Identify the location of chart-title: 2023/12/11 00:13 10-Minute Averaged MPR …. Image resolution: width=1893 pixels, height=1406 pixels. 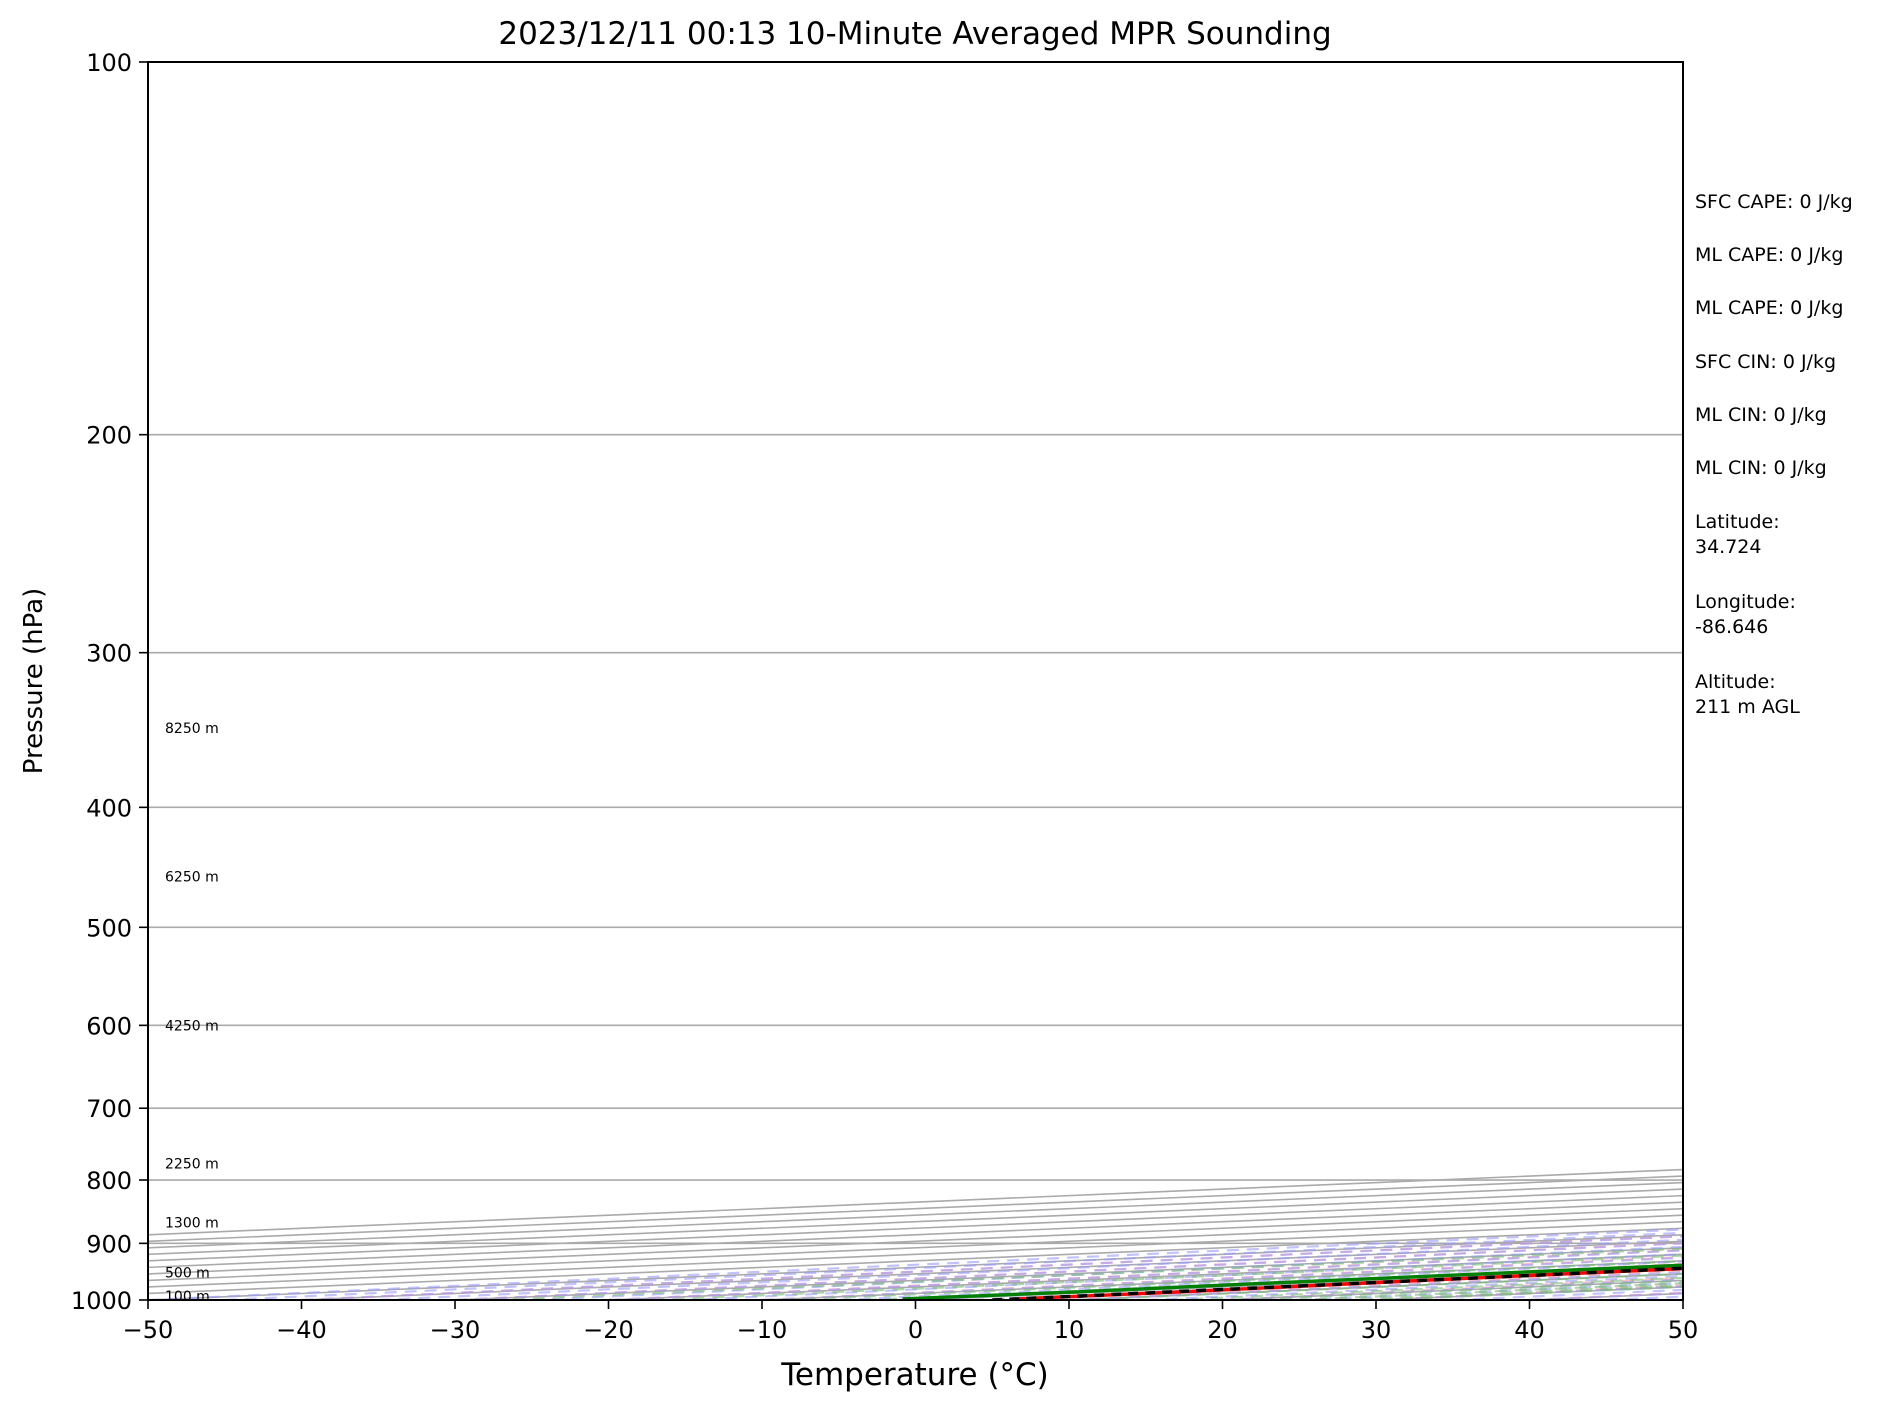
(914, 34).